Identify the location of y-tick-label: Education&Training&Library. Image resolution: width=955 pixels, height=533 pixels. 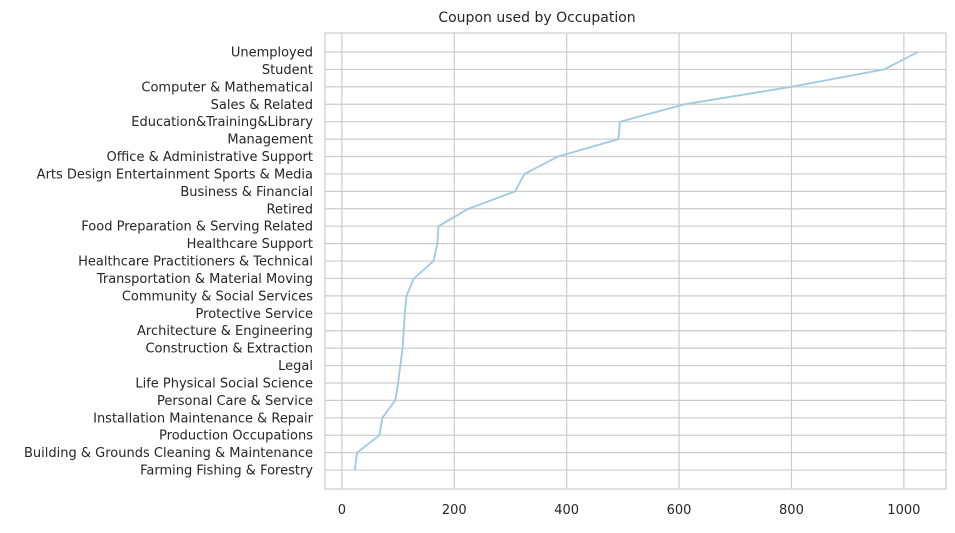
(222, 122).